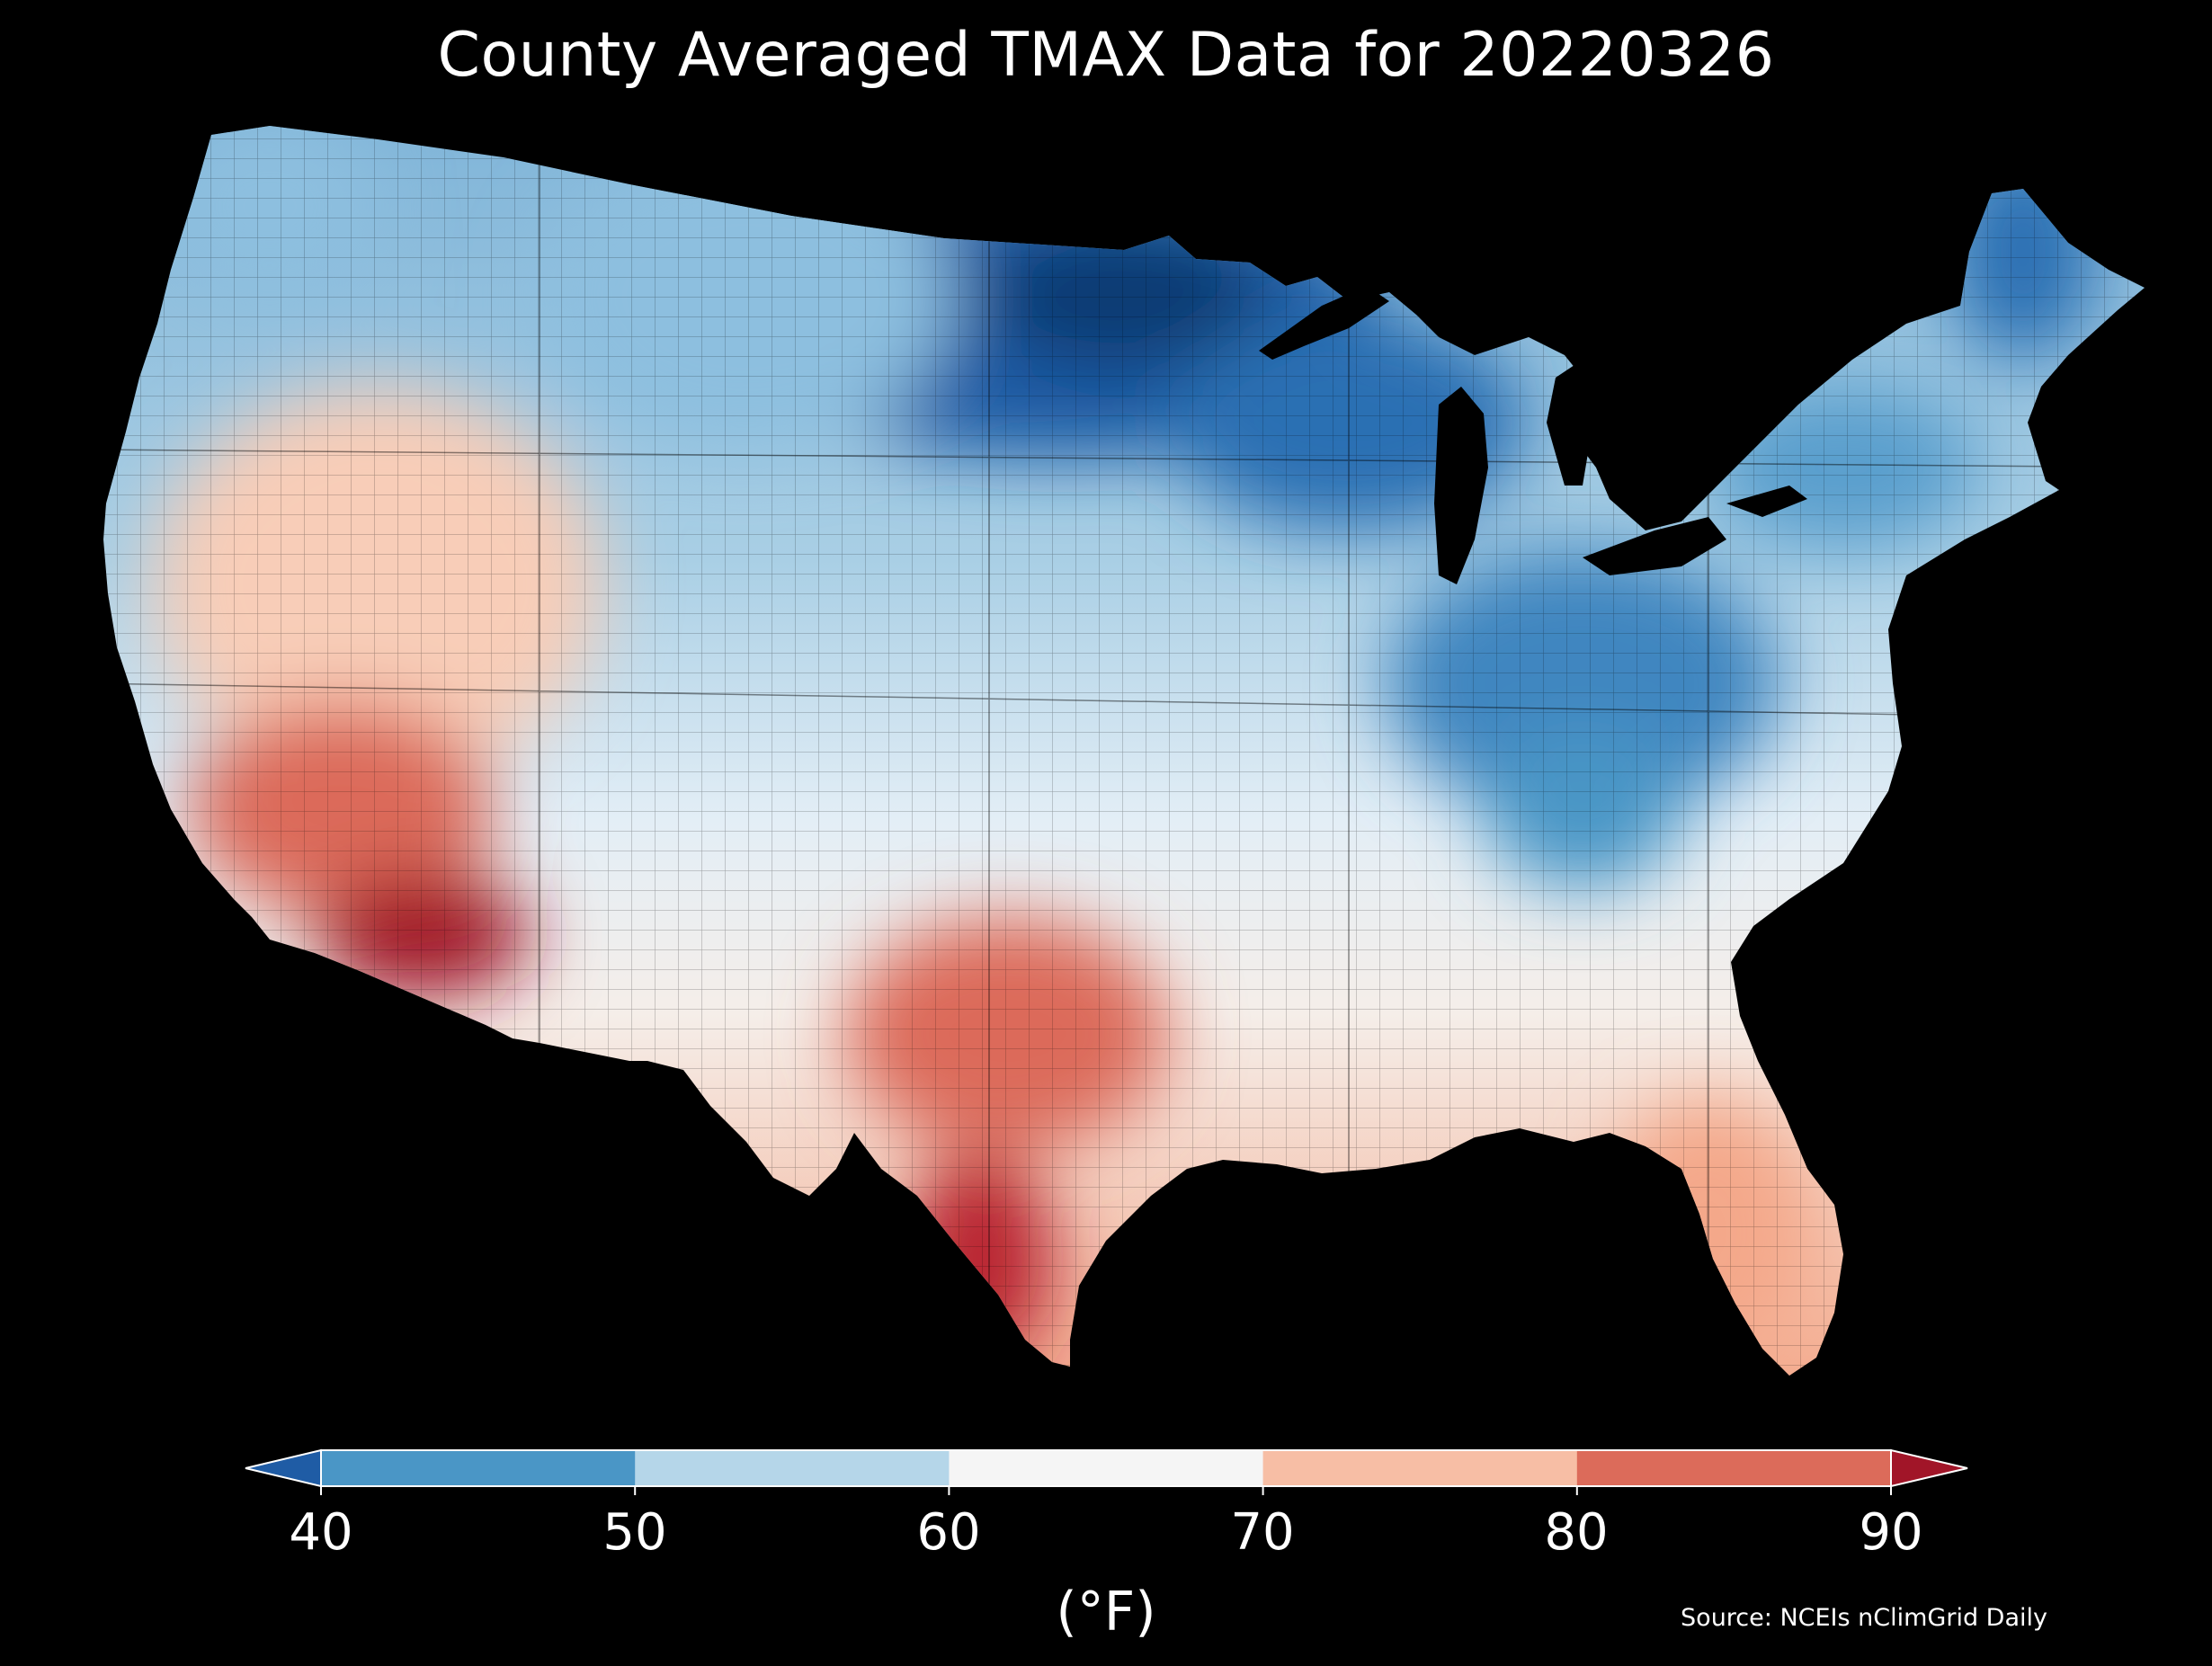 The height and width of the screenshot is (1666, 2212). Describe the element at coordinates (1106, 1612) in the screenshot. I see `colorbar-unit-label: (°F)` at that location.